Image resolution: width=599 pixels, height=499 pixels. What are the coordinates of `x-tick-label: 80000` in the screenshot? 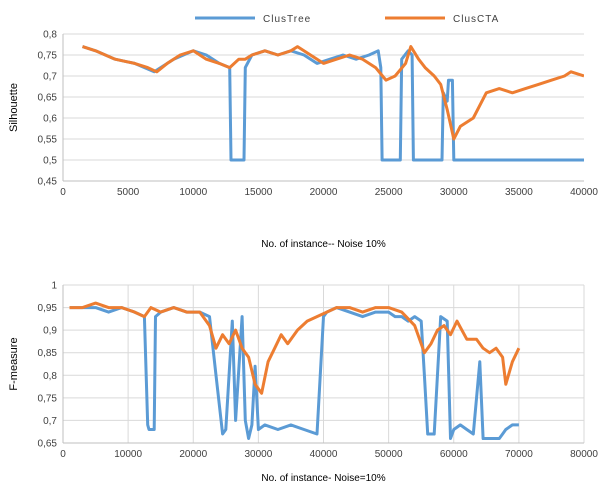 It's located at (584, 454).